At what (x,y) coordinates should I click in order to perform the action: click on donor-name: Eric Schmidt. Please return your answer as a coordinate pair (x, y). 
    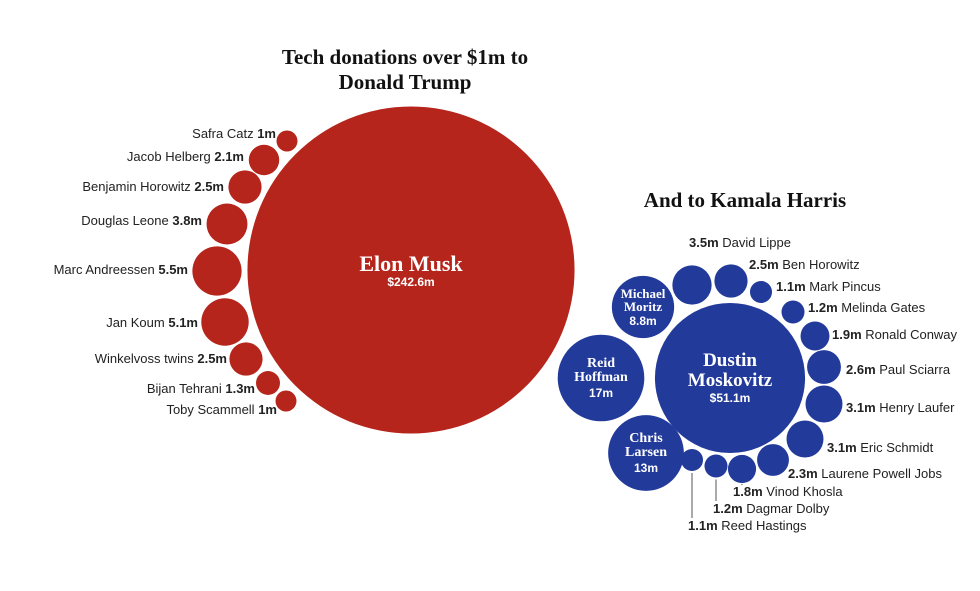
    Looking at the image, I should click on (897, 447).